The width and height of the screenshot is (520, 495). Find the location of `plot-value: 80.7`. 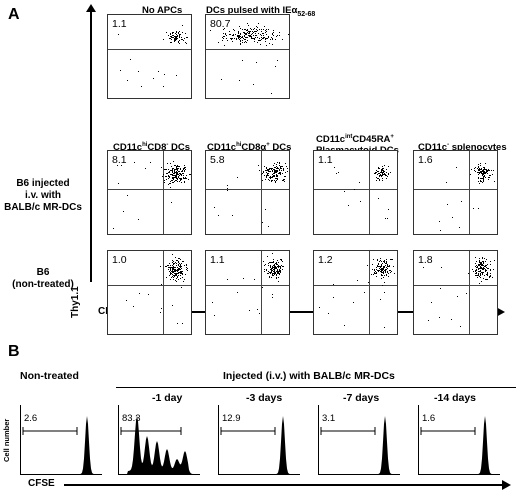

plot-value: 80.7 is located at coordinates (220, 24).